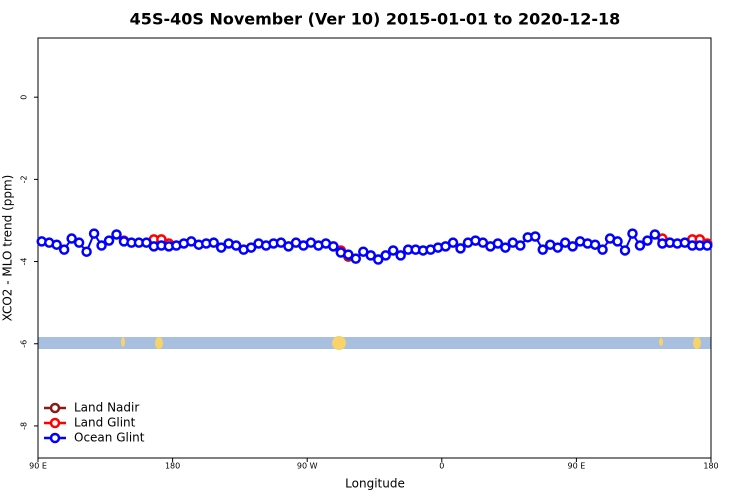 This screenshot has height=500, width=750. What do you see at coordinates (105, 423) in the screenshot?
I see `legend-label: Land Glint` at bounding box center [105, 423].